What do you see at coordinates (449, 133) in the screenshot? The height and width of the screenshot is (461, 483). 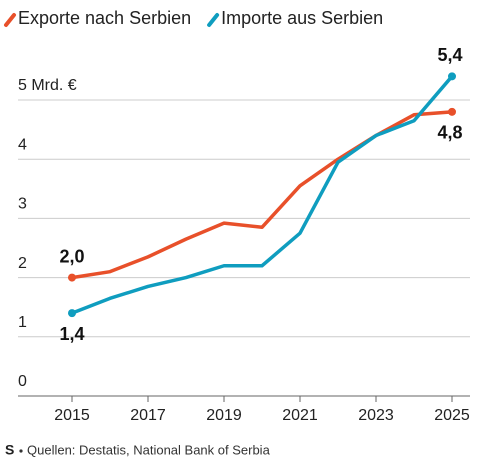 I see `data-label: 4,8` at bounding box center [449, 133].